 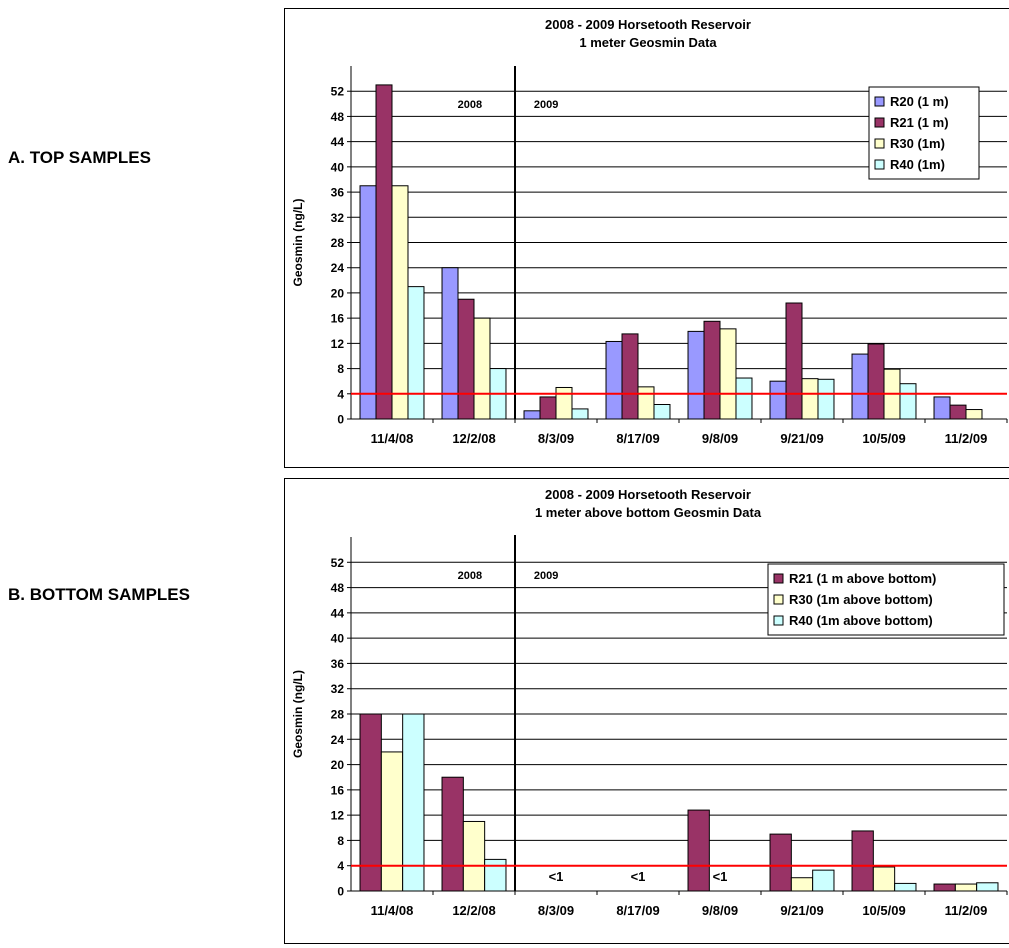 What do you see at coordinates (648, 42) in the screenshot?
I see `chart-subtitle: 1 meter Geosmin Data` at bounding box center [648, 42].